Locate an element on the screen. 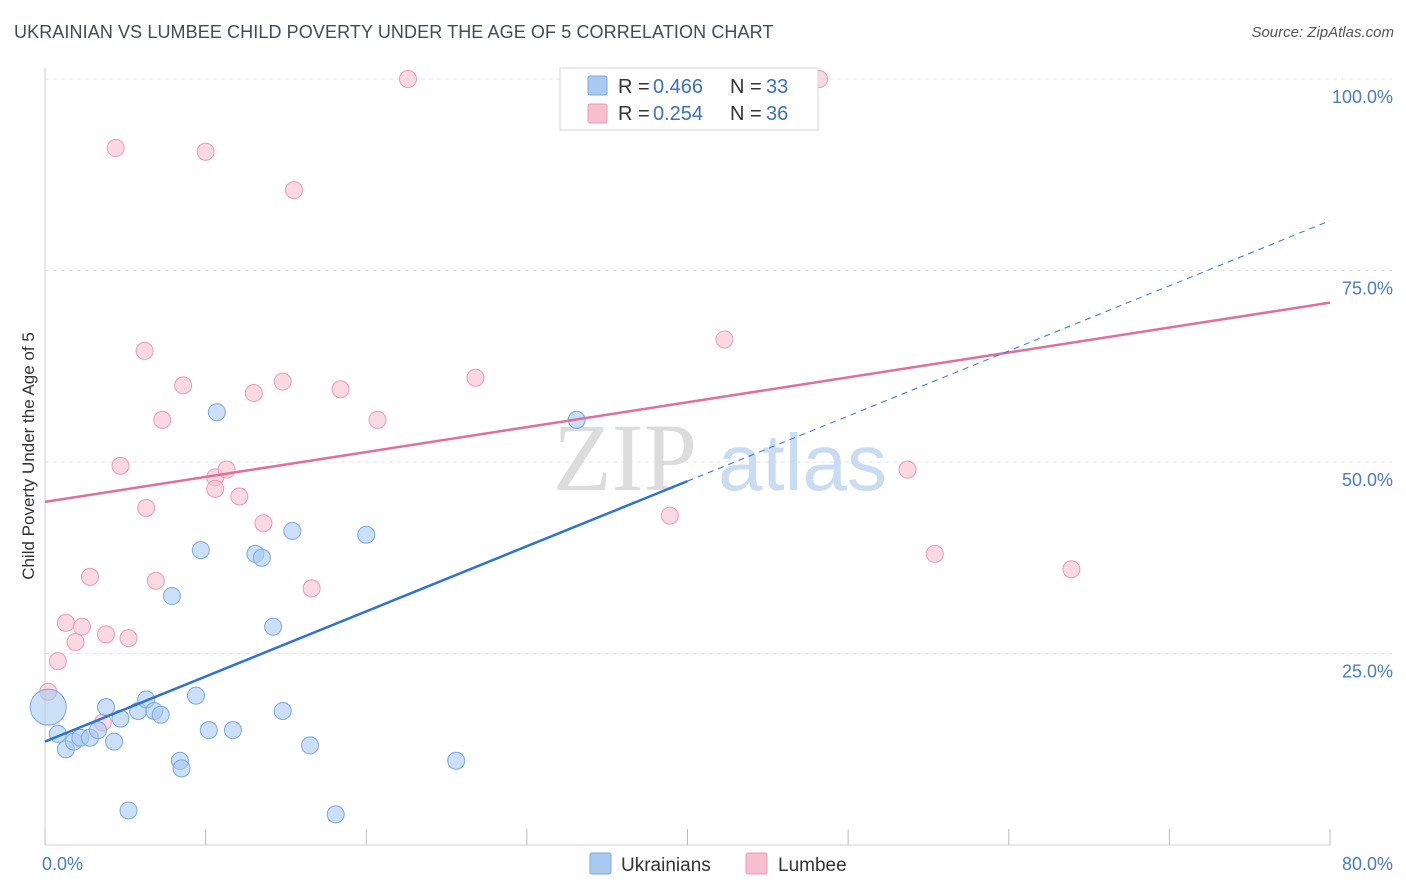 This screenshot has height=892, width=1406. legend-n-label-lumbee: N = is located at coordinates (746, 114).